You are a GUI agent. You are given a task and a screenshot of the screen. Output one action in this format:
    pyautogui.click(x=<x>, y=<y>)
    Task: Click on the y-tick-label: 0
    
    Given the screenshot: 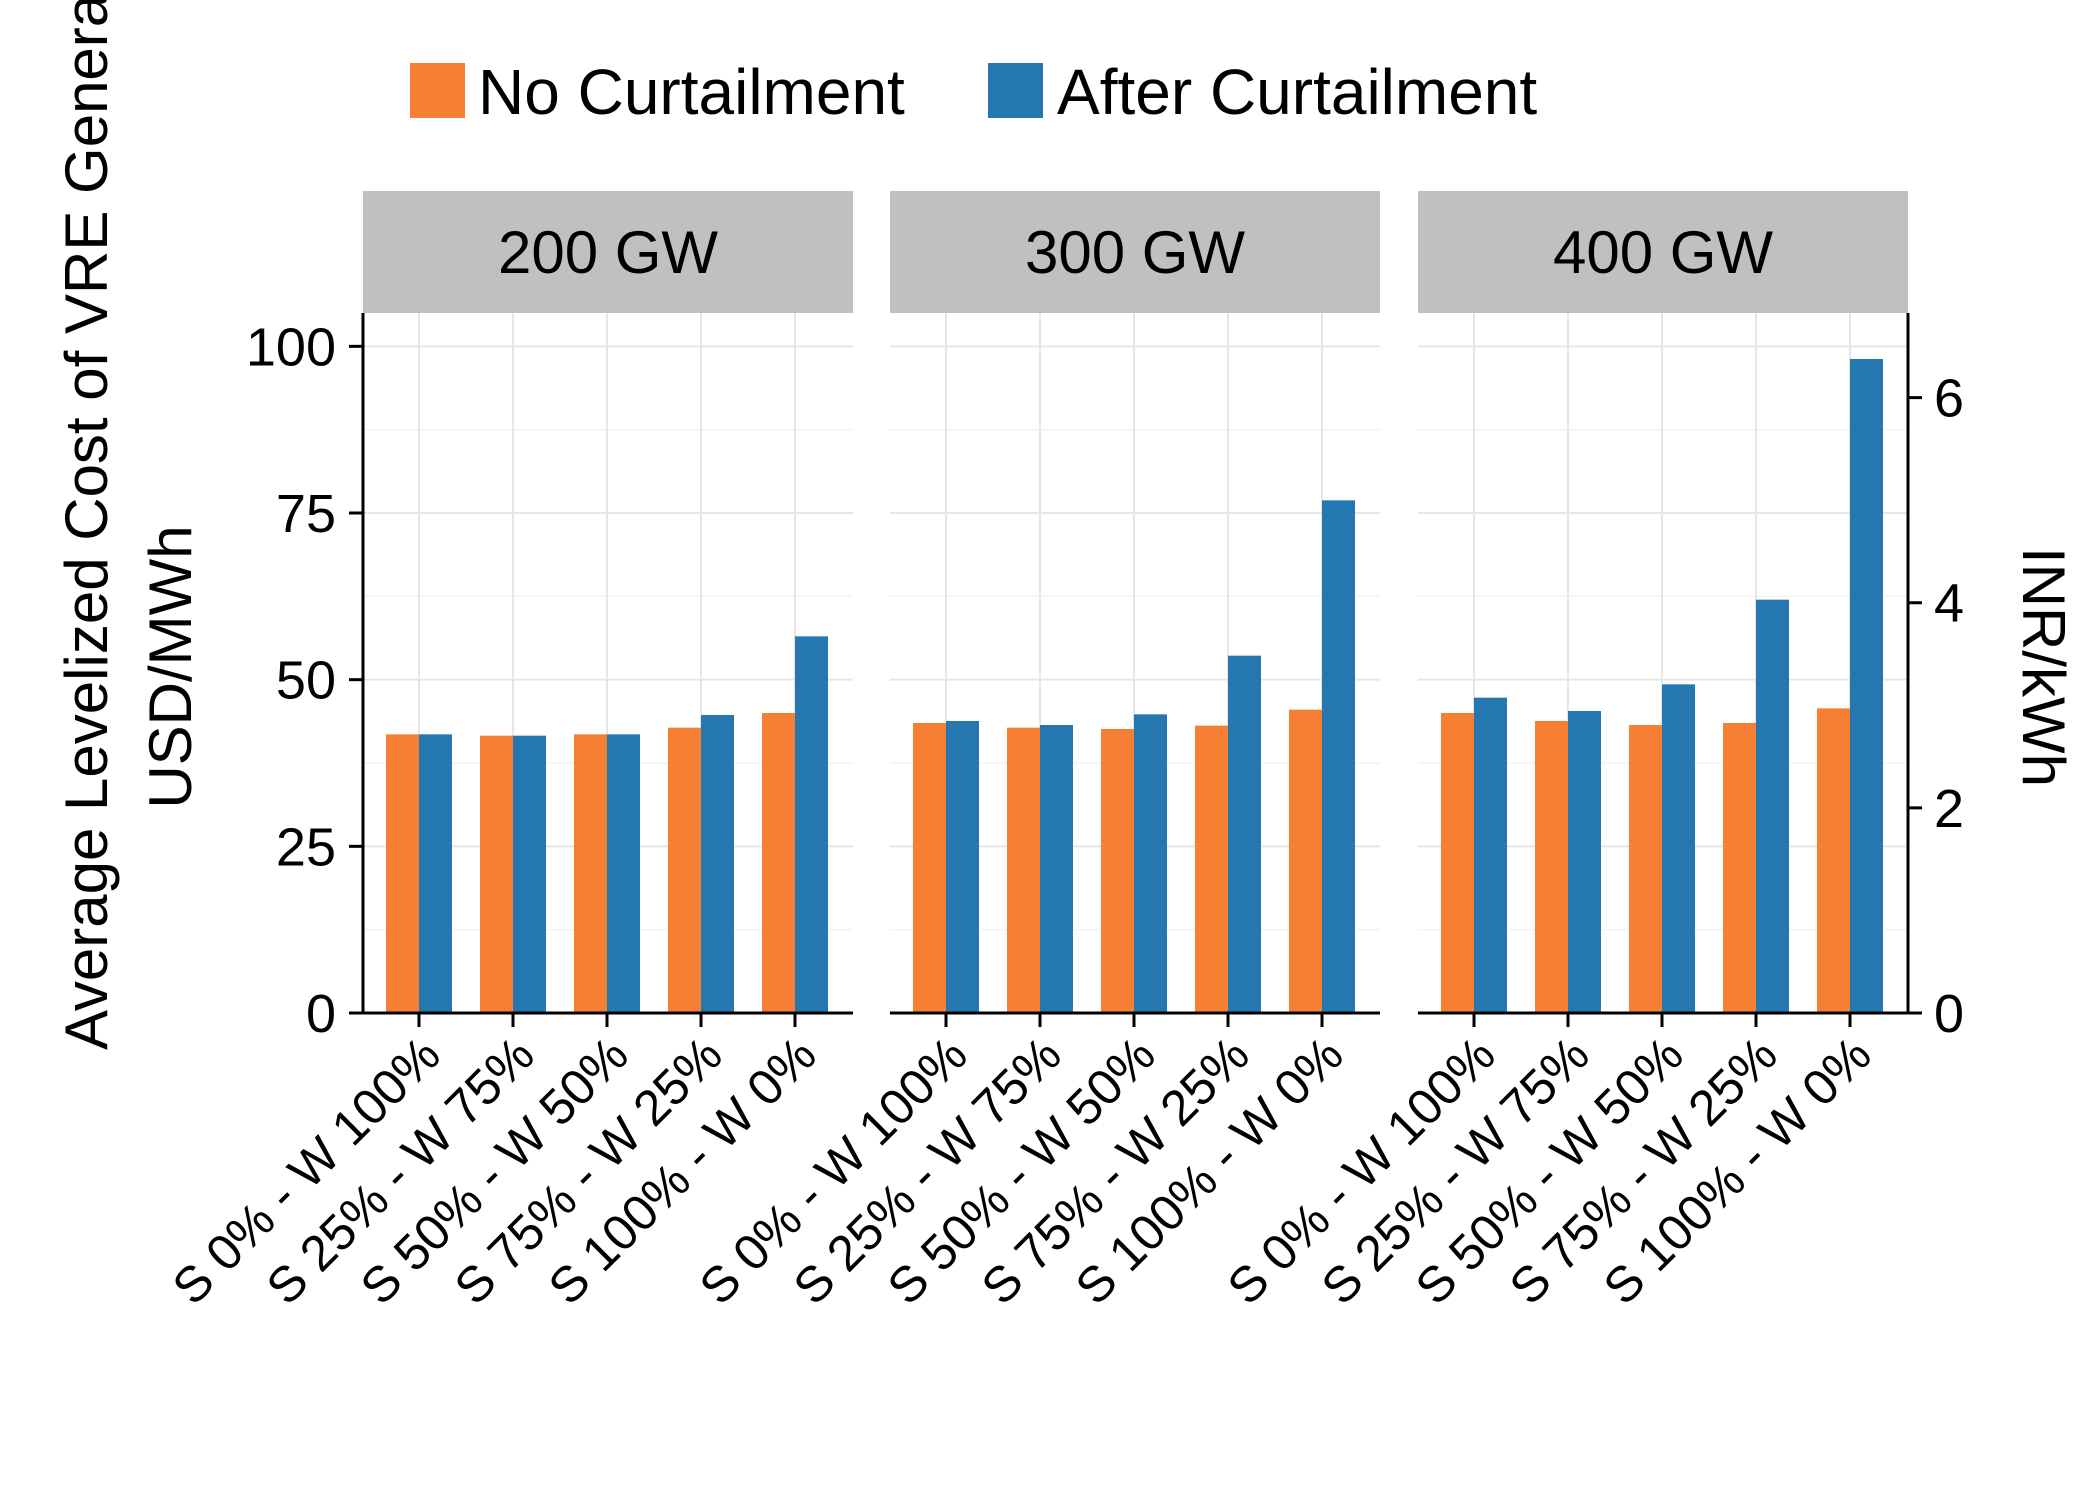 What is the action you would take?
    pyautogui.click(x=321, y=1014)
    